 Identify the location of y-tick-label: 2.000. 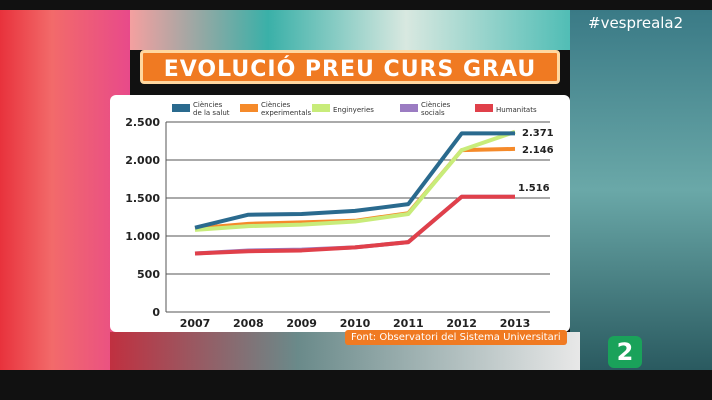
(142, 160).